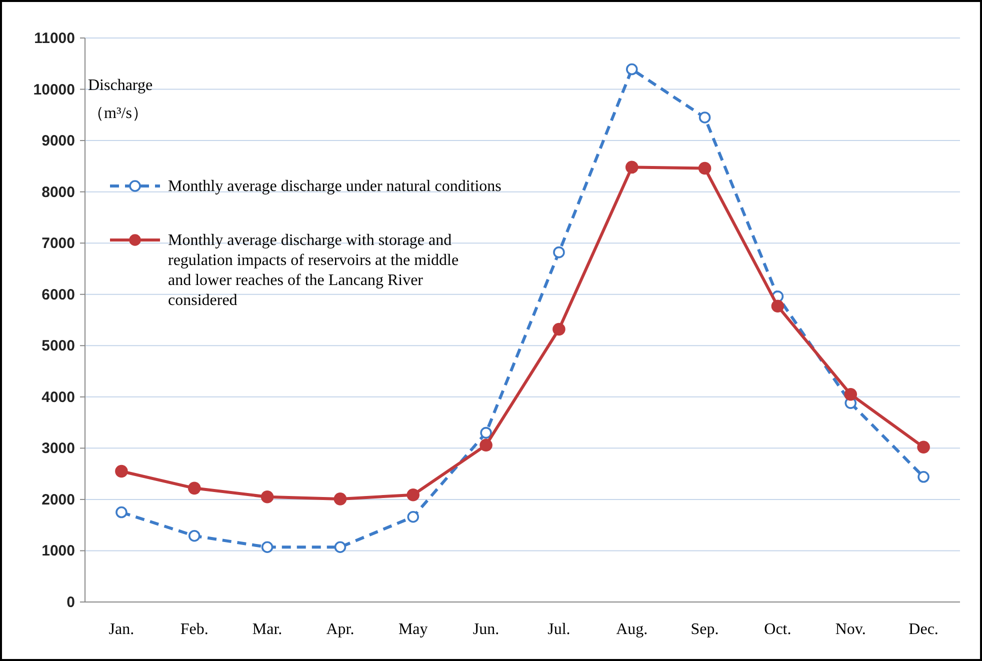 The height and width of the screenshot is (661, 982). I want to click on x-tick-label: Dec., so click(923, 629).